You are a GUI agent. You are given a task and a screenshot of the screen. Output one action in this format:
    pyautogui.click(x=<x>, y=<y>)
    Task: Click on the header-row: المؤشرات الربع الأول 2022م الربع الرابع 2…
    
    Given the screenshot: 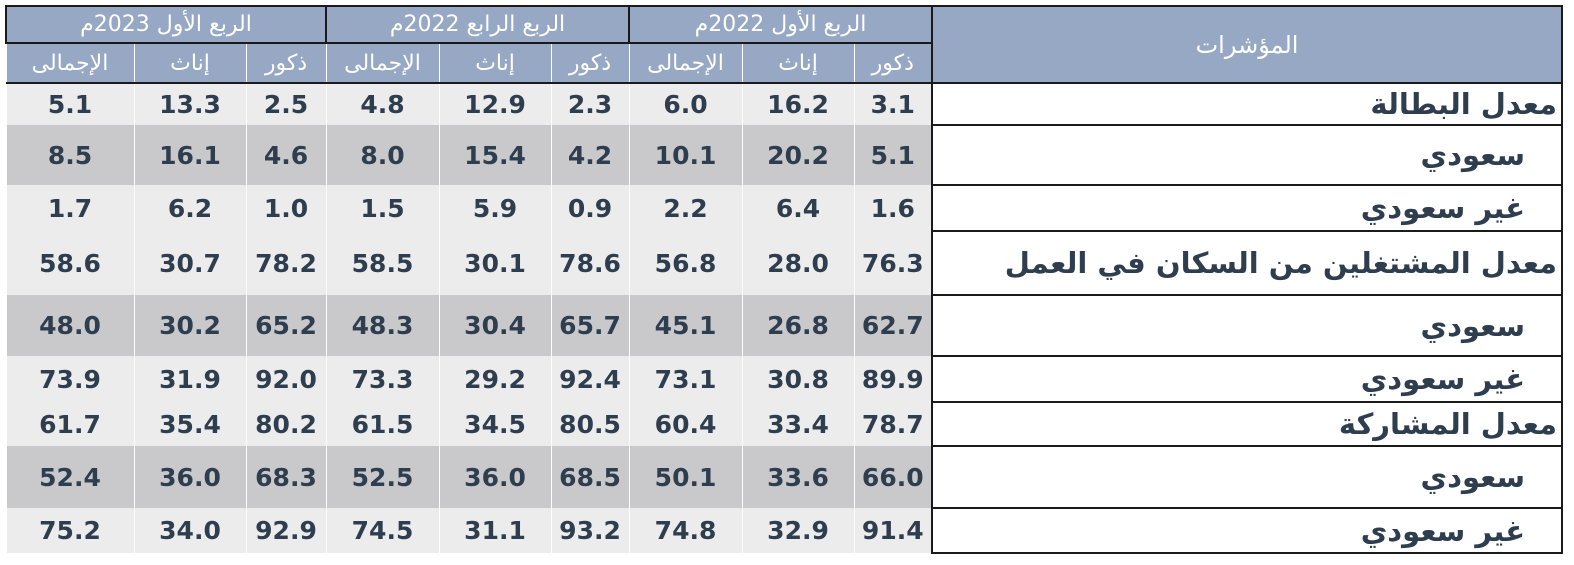 What is the action you would take?
    pyautogui.click(x=784, y=44)
    